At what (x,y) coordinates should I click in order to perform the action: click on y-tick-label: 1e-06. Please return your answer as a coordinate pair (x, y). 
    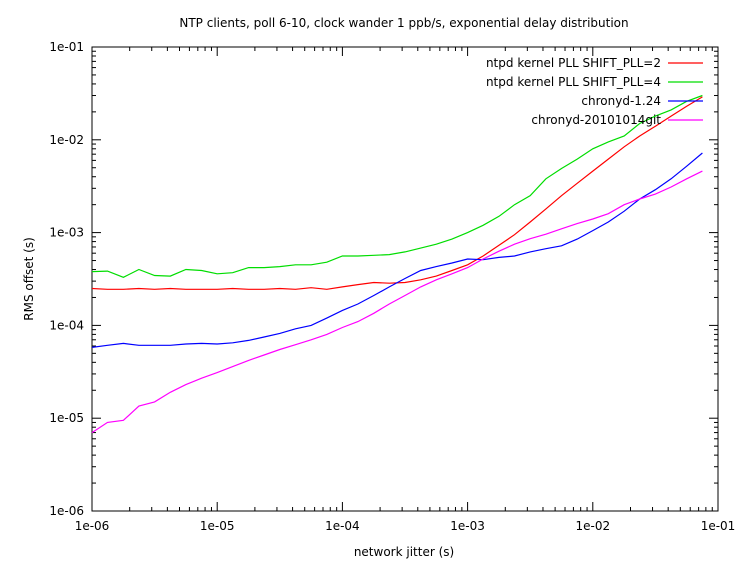
    Looking at the image, I should click on (66, 511).